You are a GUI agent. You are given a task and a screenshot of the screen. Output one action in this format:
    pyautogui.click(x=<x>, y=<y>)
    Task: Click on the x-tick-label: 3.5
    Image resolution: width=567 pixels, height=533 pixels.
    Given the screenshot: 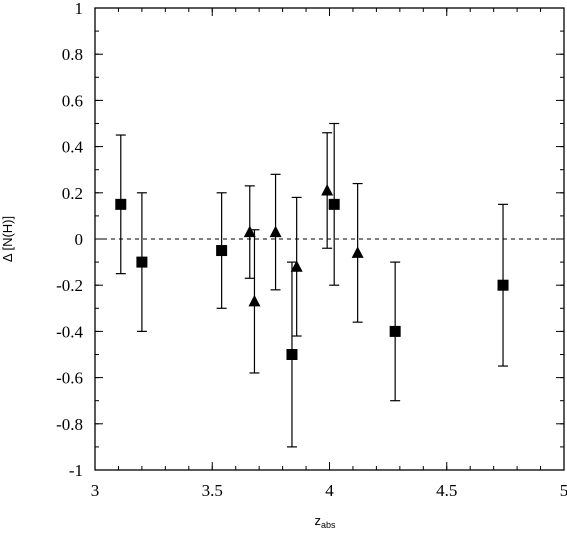 What is the action you would take?
    pyautogui.click(x=212, y=490)
    